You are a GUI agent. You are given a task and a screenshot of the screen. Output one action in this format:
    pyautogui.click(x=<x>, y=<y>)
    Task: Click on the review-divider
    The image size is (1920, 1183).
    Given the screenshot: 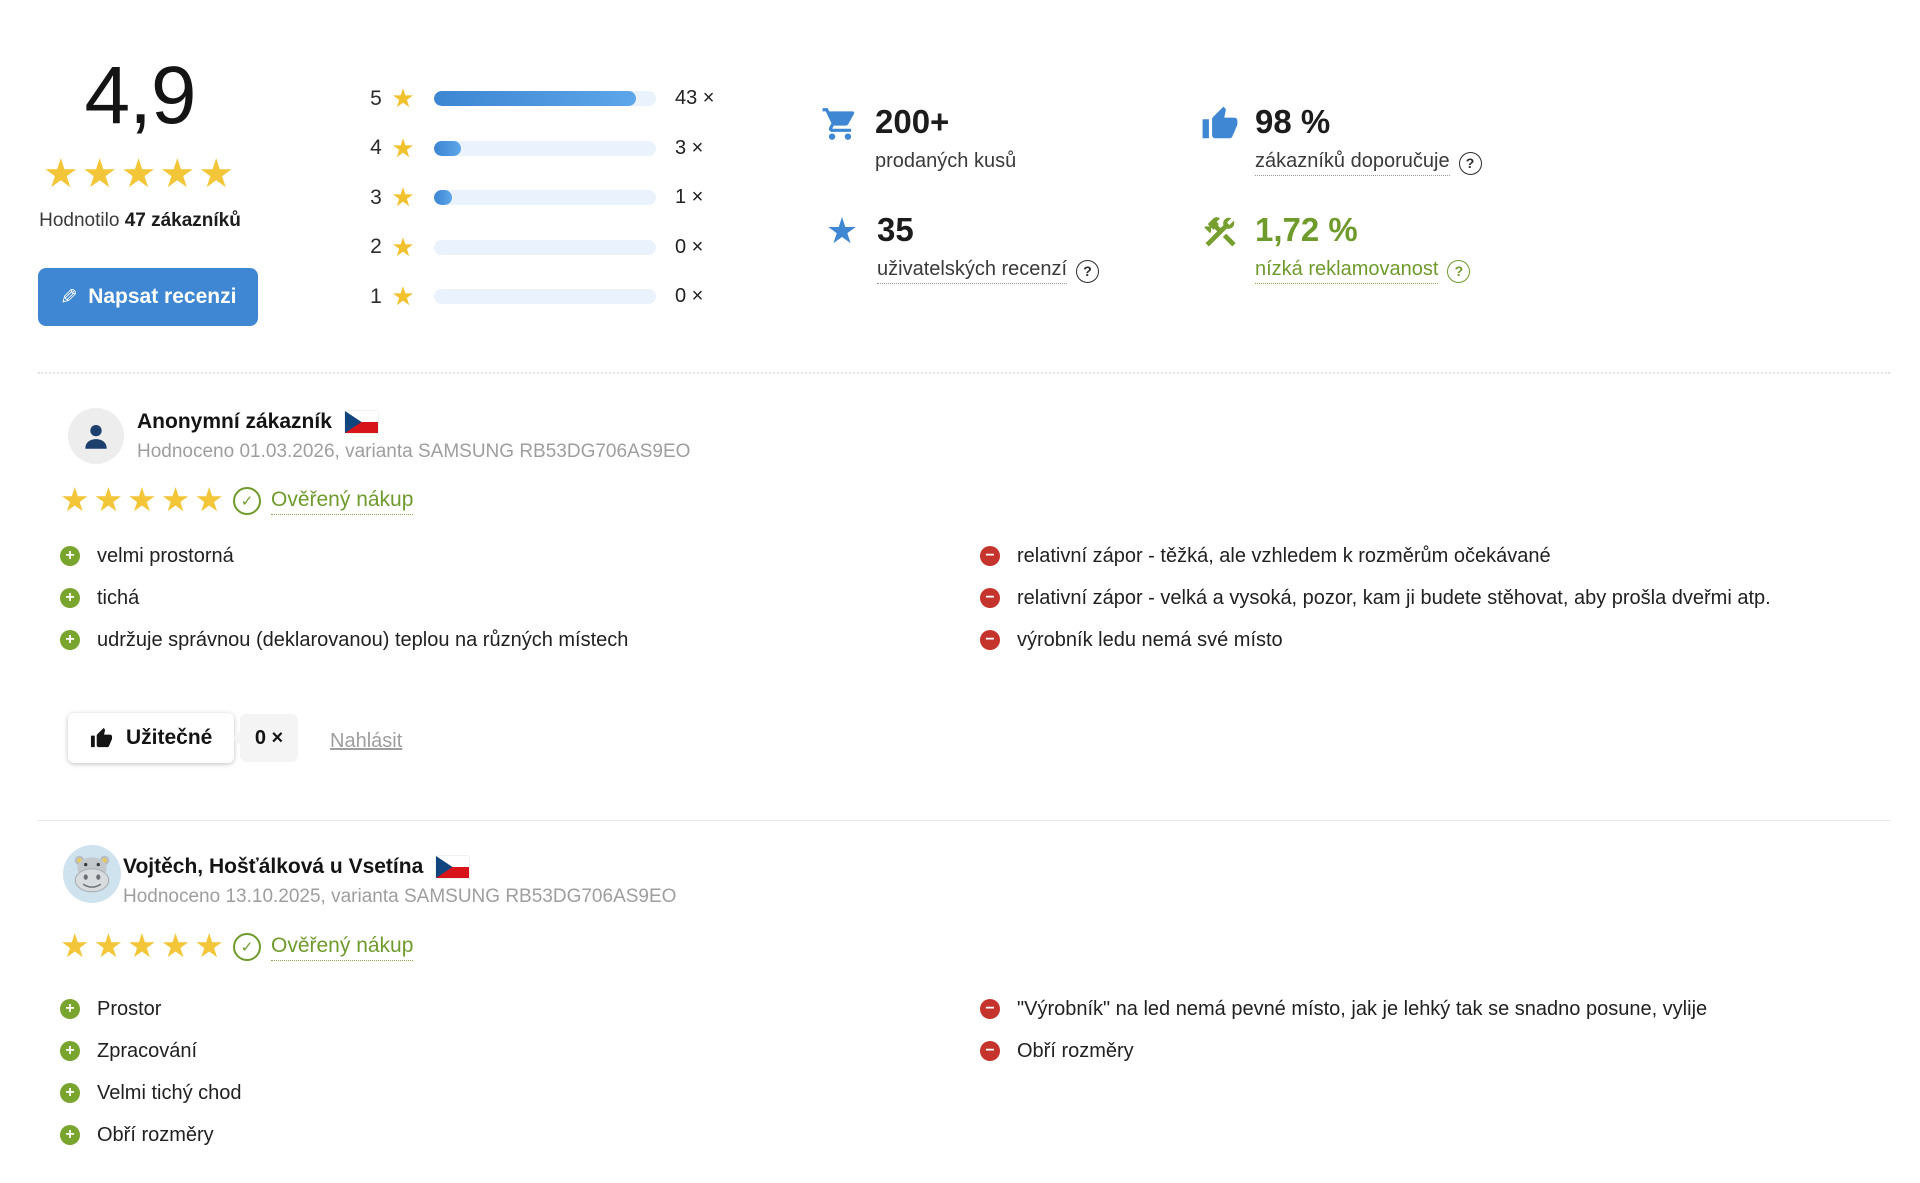 What is the action you would take?
    pyautogui.click(x=964, y=820)
    